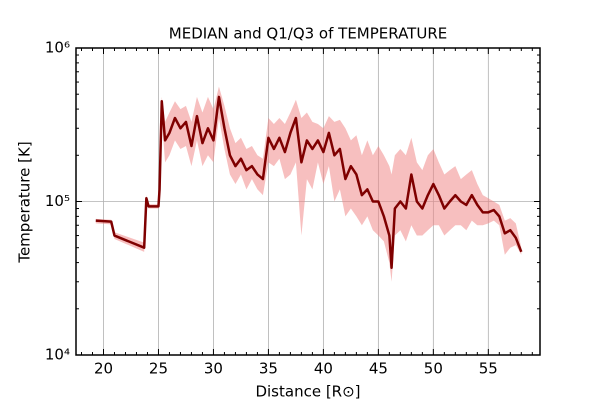  Describe the element at coordinates (433, 369) in the screenshot. I see `x-tick-label: 50` at that location.